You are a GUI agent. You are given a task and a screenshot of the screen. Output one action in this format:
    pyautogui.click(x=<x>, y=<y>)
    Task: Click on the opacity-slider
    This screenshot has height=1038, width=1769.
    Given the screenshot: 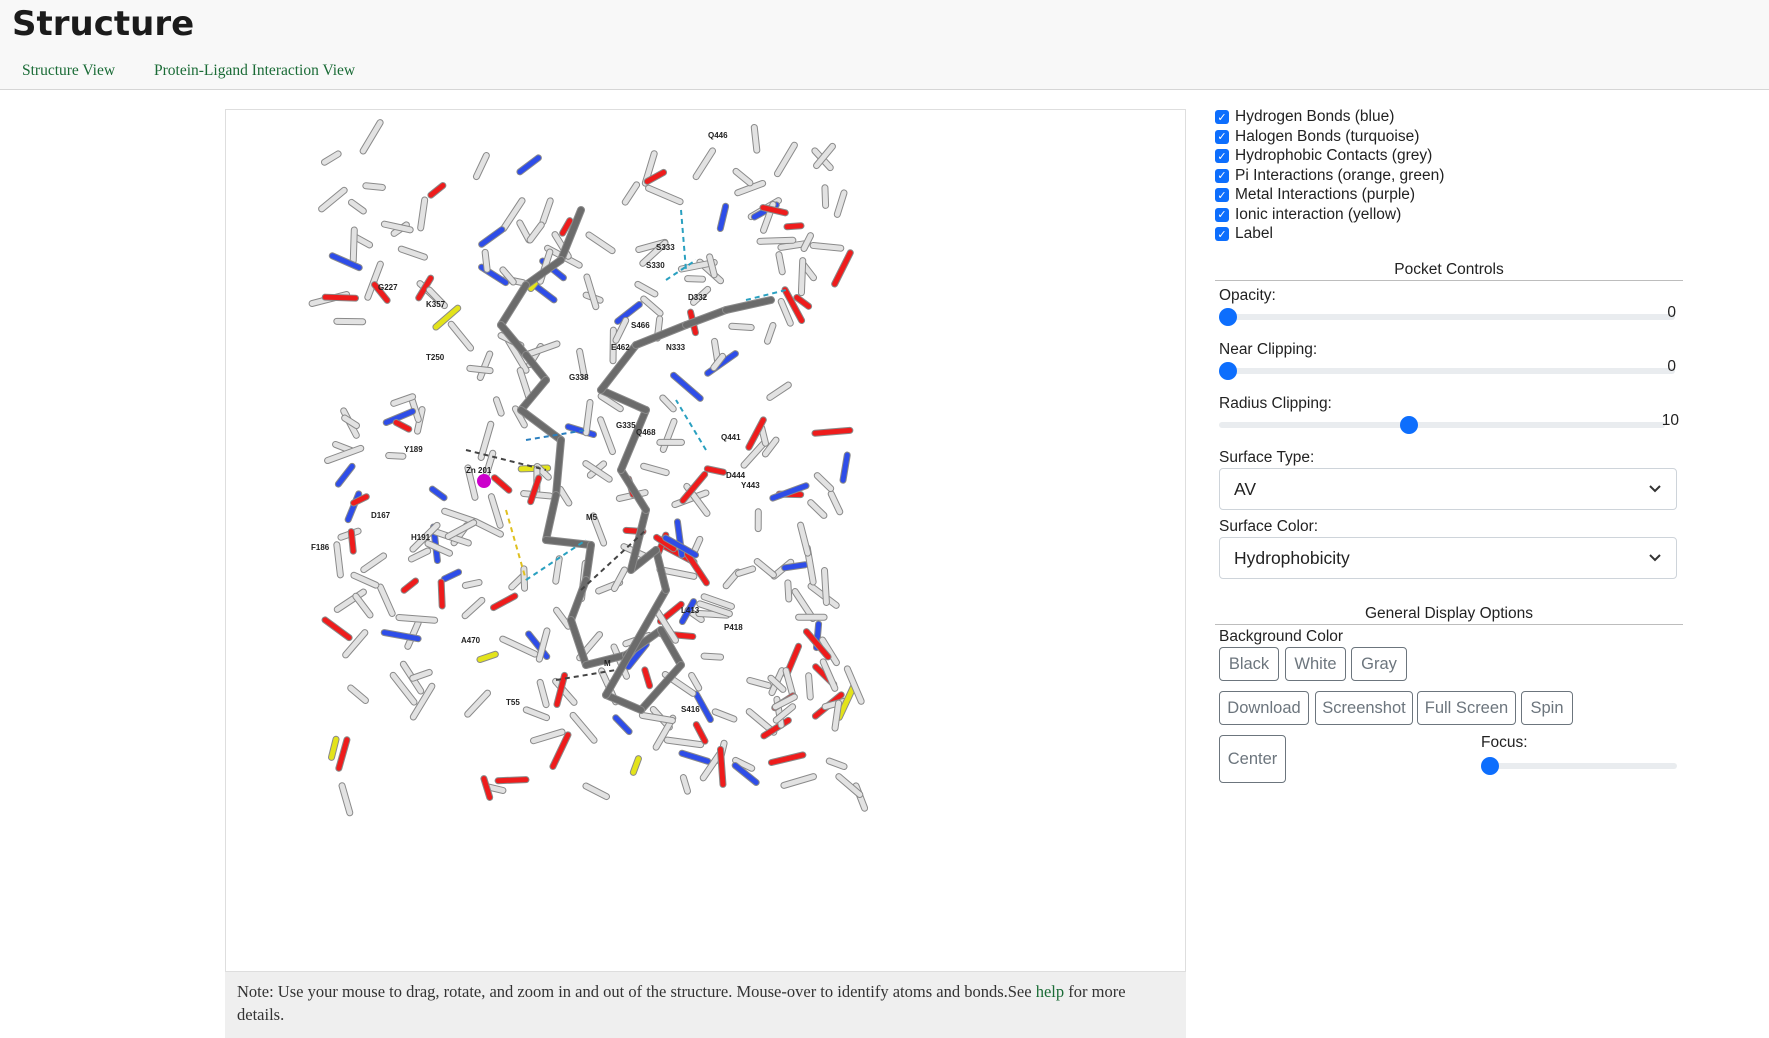 What is the action you would take?
    pyautogui.click(x=1447, y=317)
    